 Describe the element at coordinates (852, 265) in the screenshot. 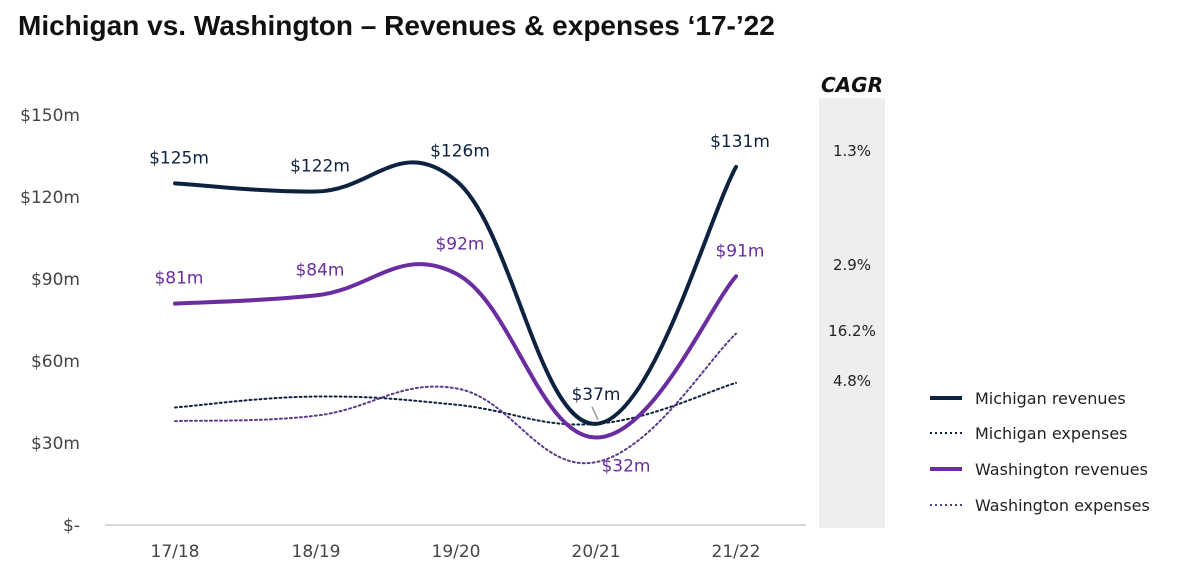

I see `cagr-washington-revenues: 2.9%` at that location.